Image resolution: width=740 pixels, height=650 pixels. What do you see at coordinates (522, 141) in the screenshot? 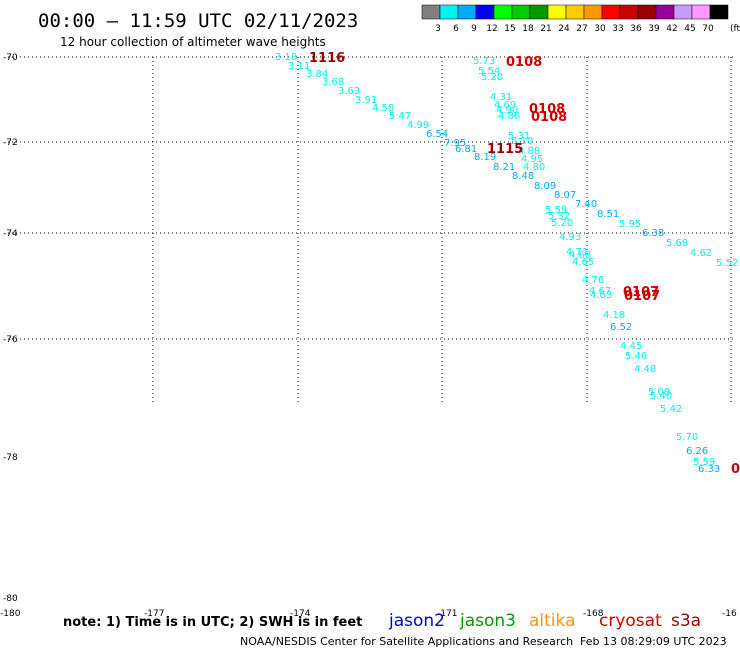
I see `swh-value: 5.10` at bounding box center [522, 141].